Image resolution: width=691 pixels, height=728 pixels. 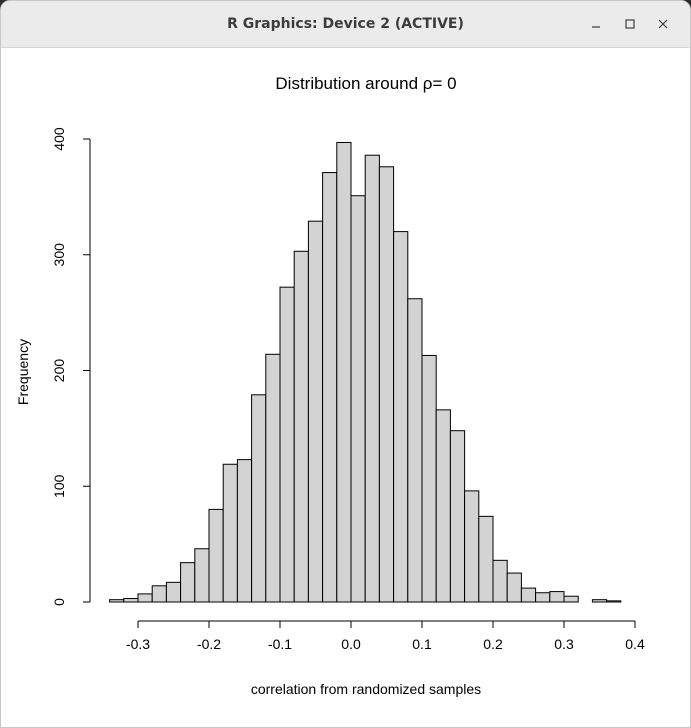 I want to click on minimize-button, so click(x=596, y=24).